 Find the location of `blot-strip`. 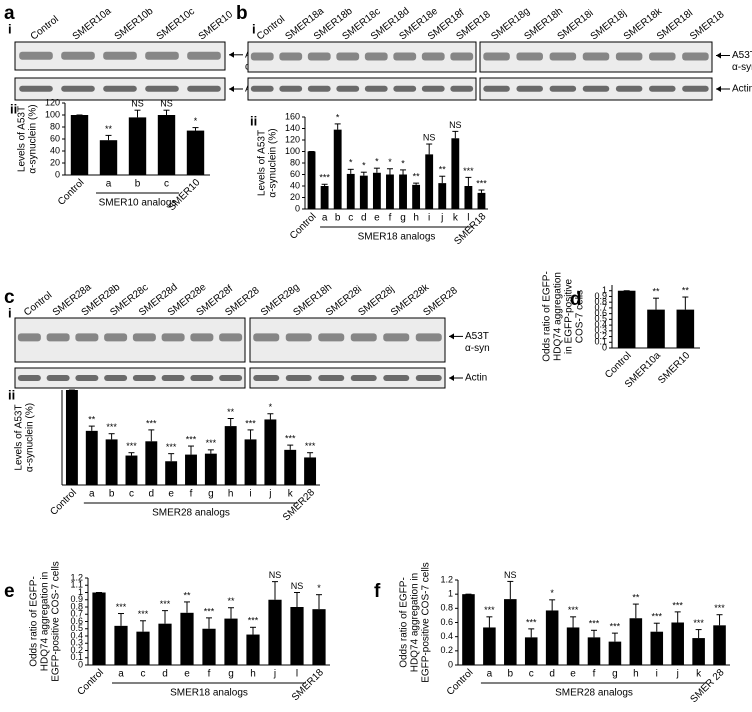

blot-strip is located at coordinates (130, 378).